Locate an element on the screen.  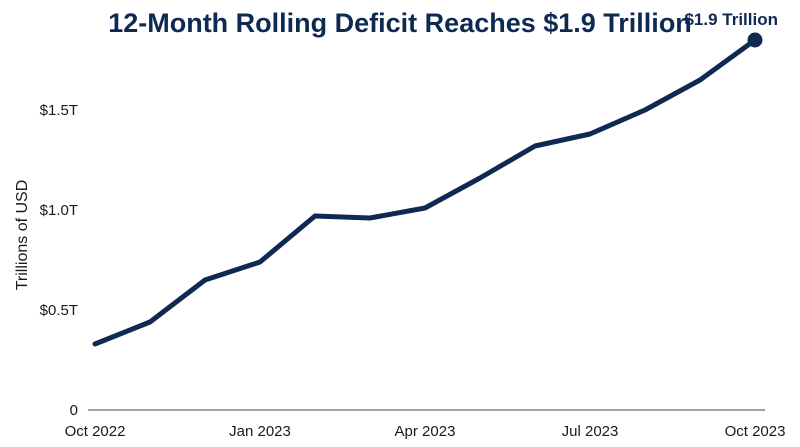
y-tick-label: 0 is located at coordinates (74, 410).